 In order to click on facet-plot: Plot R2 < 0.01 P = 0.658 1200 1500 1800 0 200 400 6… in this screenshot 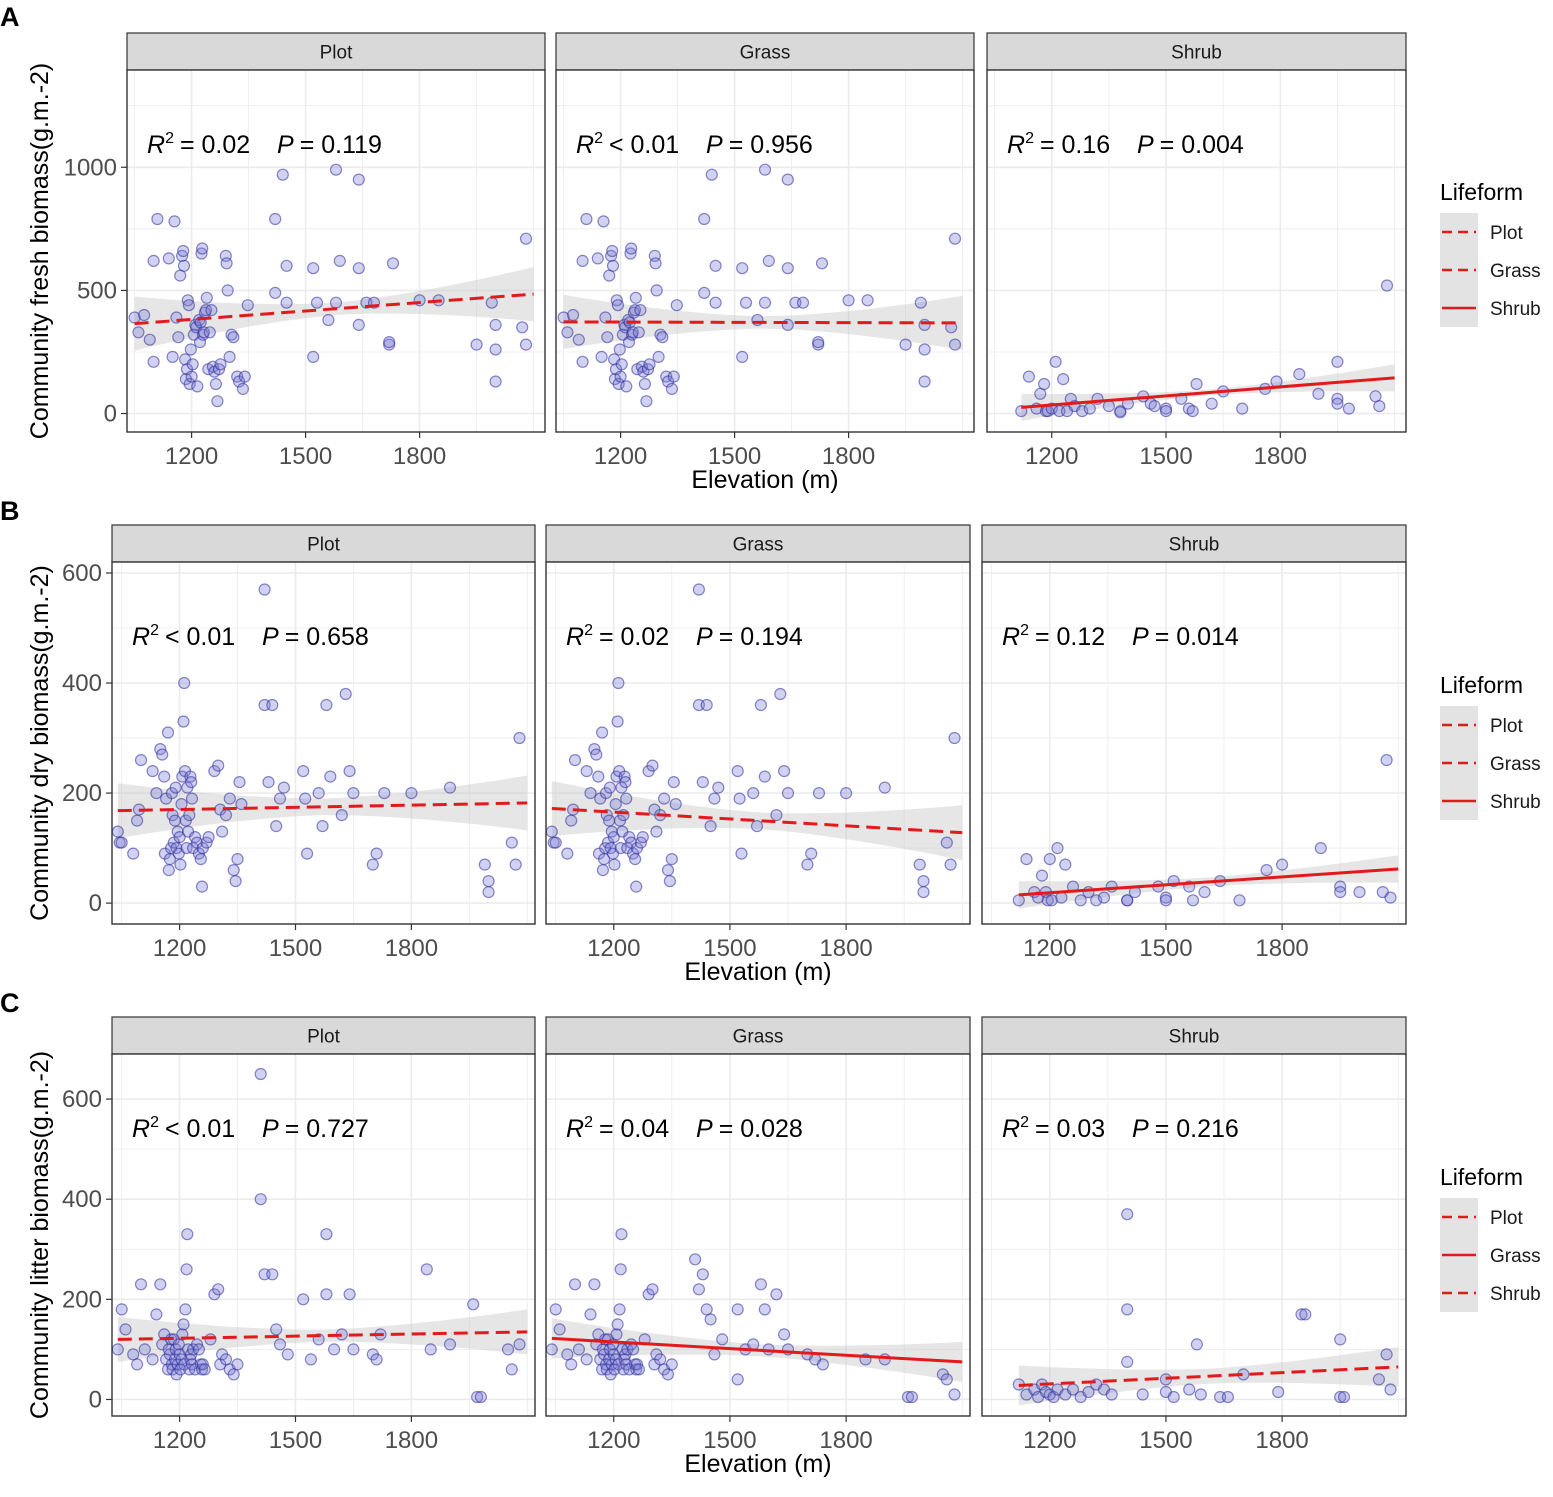, I will do `click(299, 743)`.